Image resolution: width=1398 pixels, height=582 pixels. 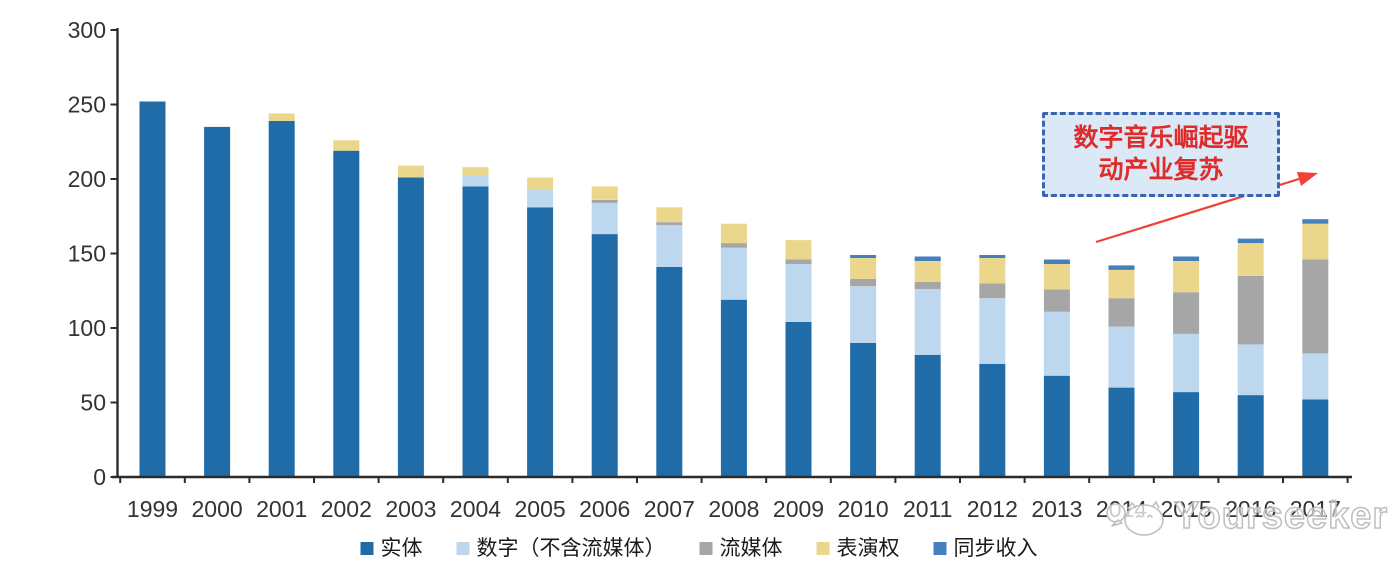 I want to click on x-axis-label-2000: 2000, so click(x=217, y=509).